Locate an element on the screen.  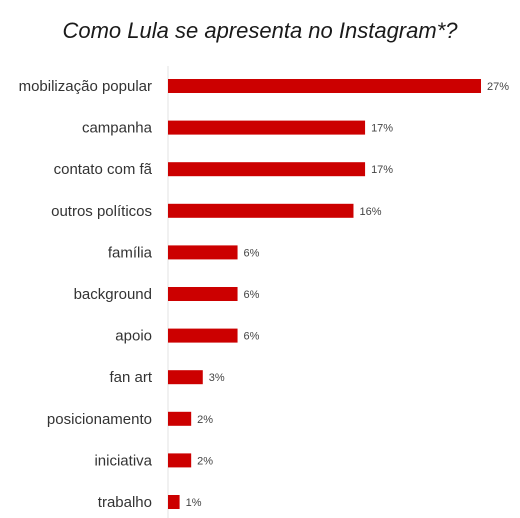
category-label: posicionamento is located at coordinates (99, 419).